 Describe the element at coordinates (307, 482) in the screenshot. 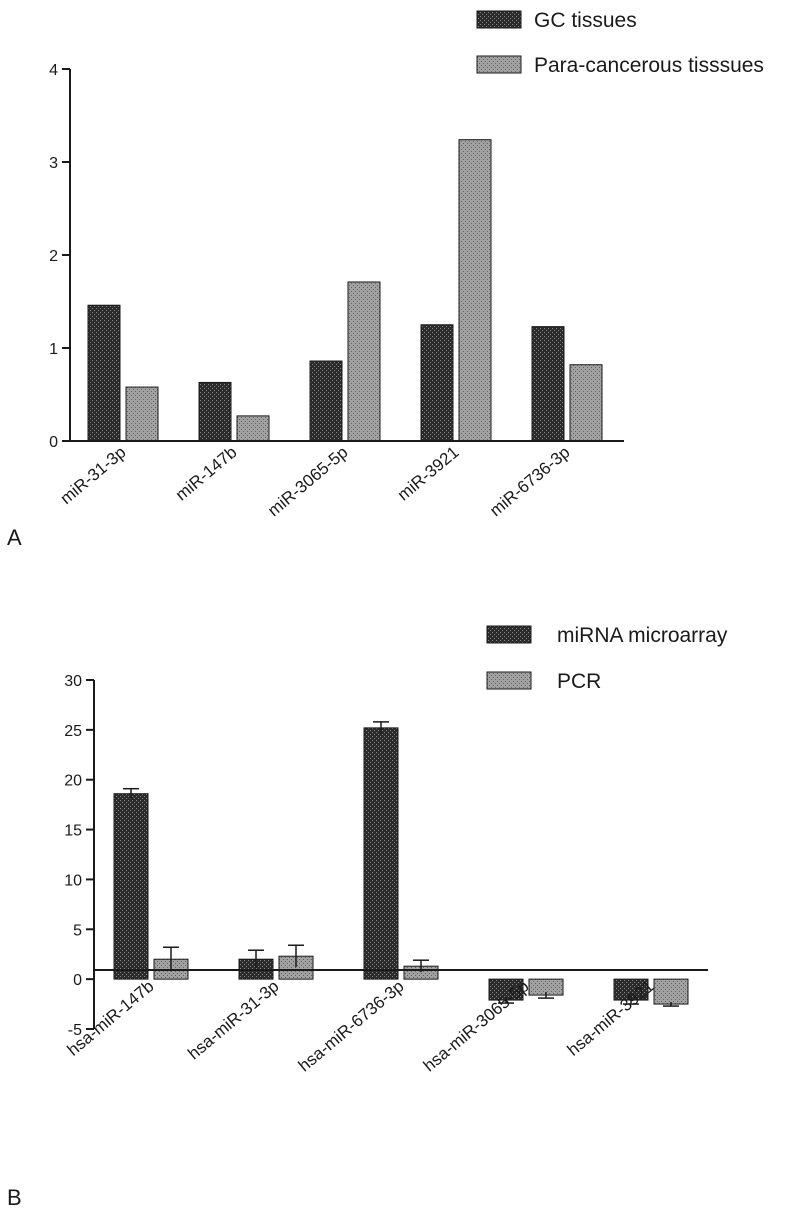

I see `x-tick-label-mir-3065-5p: miR-3065-5p` at that location.